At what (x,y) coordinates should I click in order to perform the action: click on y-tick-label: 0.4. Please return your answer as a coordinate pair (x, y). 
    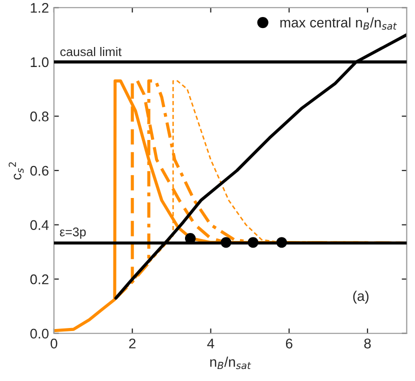
    Looking at the image, I should click on (39, 225).